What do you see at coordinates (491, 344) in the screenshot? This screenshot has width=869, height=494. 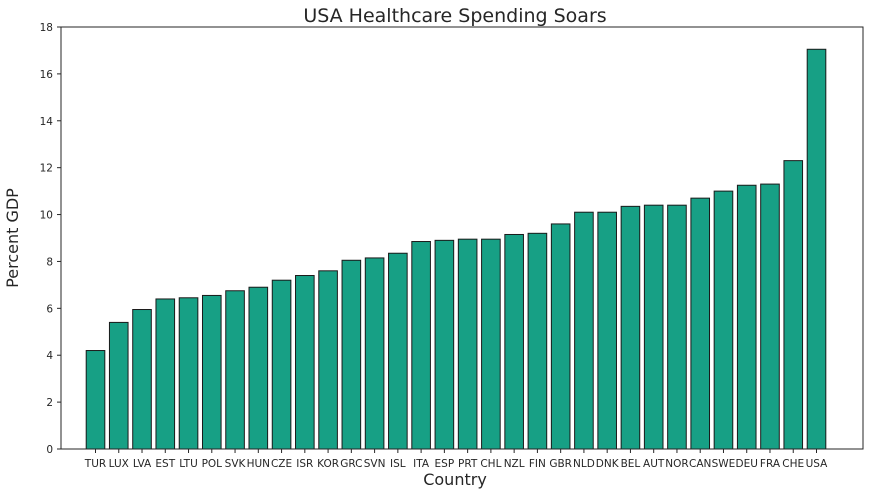 I see `bar-chl` at bounding box center [491, 344].